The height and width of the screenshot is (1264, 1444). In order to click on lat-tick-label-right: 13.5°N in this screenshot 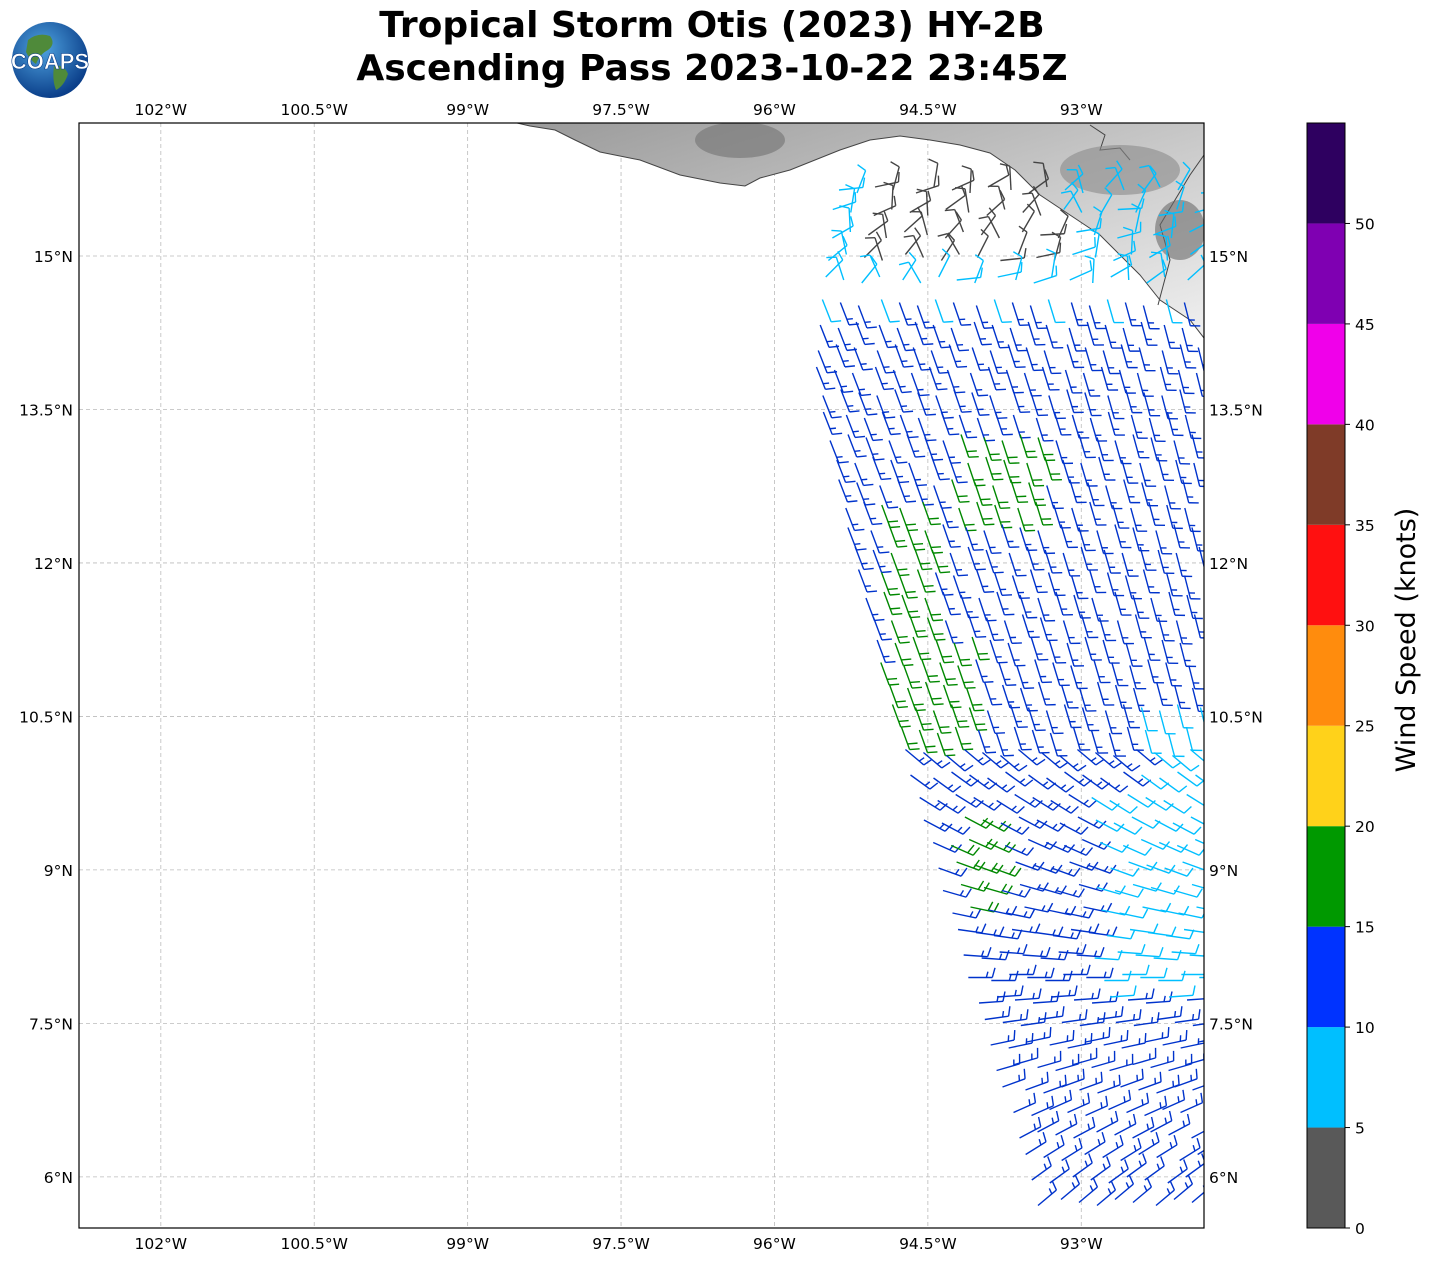, I will do `click(1236, 410)`.